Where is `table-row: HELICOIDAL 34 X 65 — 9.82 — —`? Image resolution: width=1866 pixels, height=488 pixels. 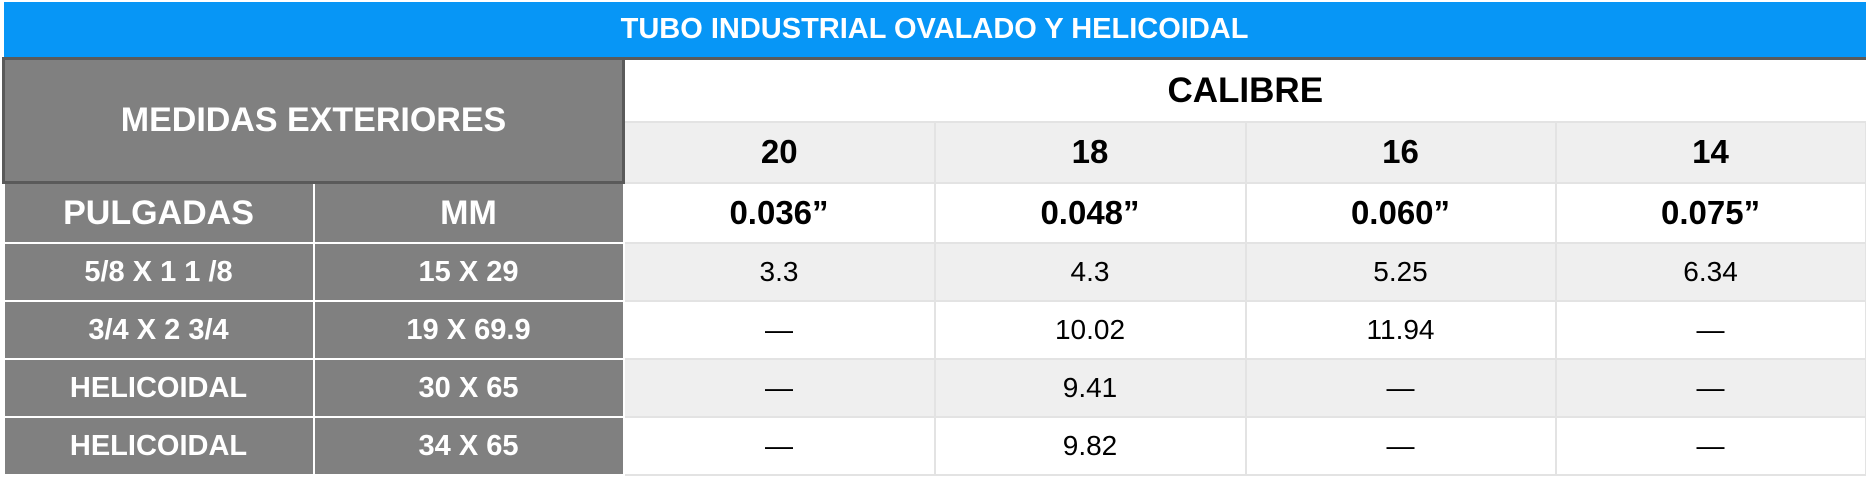
table-row: HELICOIDAL 34 X 65 — 9.82 — — is located at coordinates (934, 446).